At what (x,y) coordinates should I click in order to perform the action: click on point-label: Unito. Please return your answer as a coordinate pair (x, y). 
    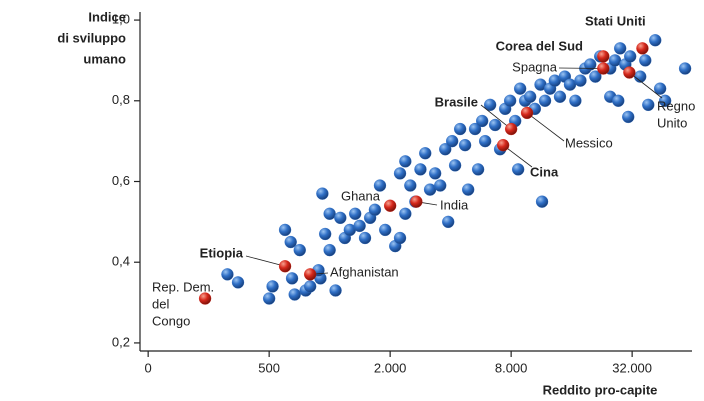
    Looking at the image, I should click on (672, 122).